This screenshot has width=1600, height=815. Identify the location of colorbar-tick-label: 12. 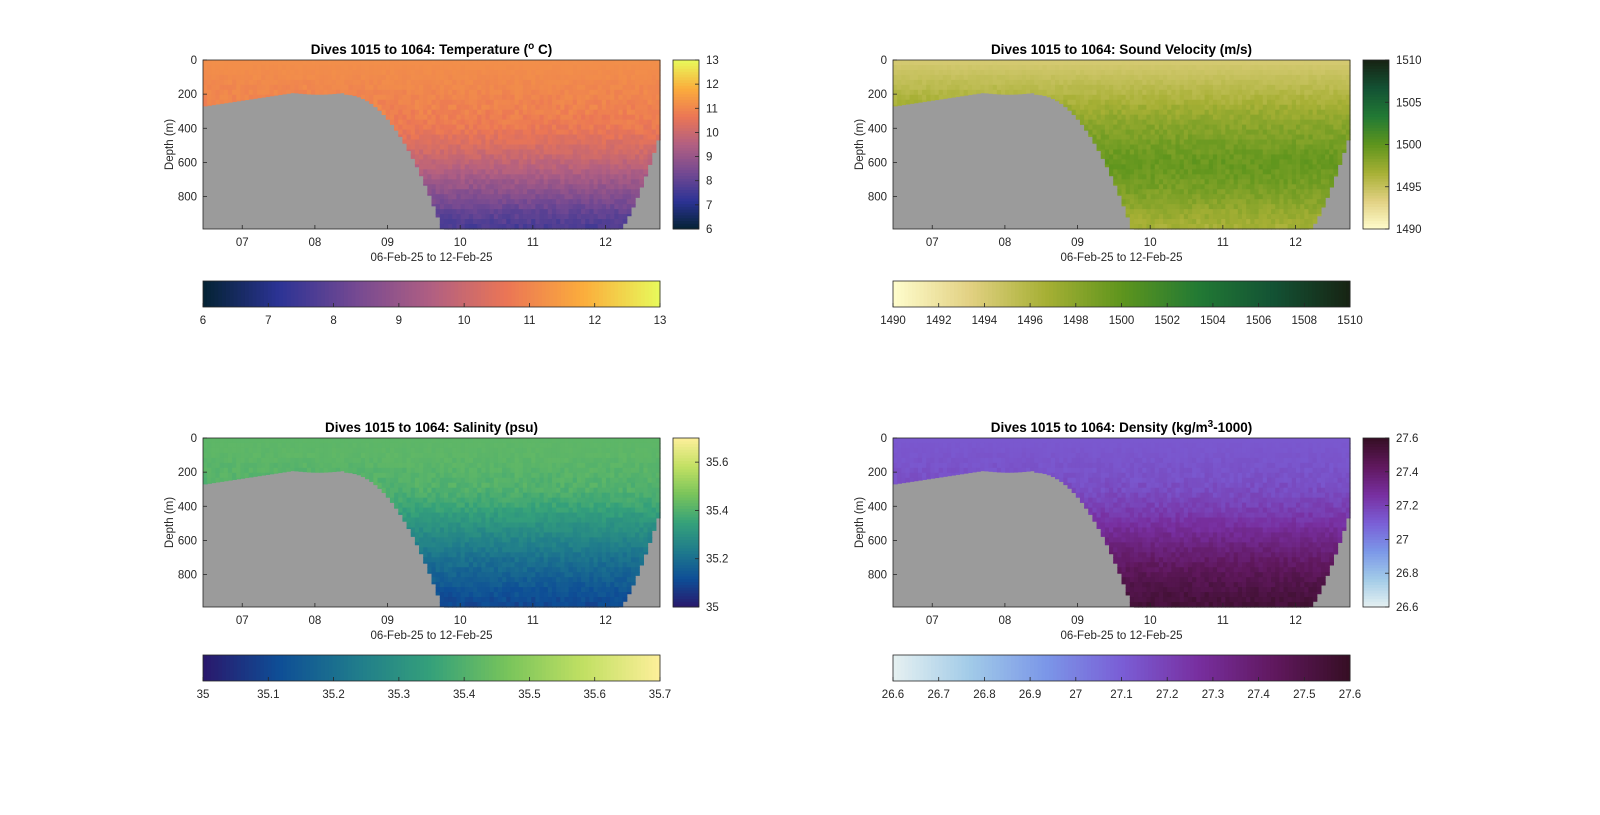
(712, 85).